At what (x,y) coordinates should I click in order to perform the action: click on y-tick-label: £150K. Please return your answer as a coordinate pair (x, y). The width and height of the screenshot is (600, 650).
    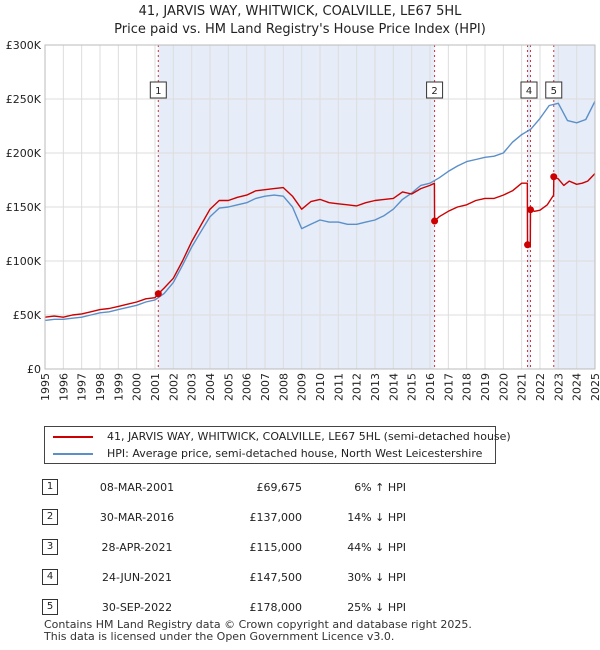
    Looking at the image, I should click on (24, 207).